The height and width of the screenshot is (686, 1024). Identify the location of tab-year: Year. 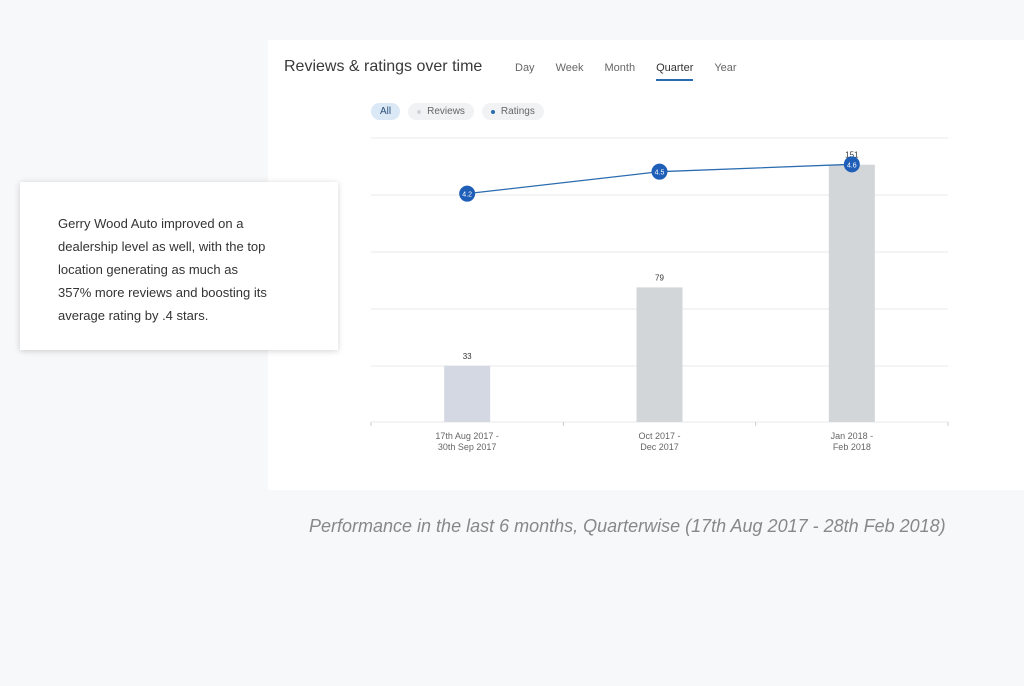
(725, 68).